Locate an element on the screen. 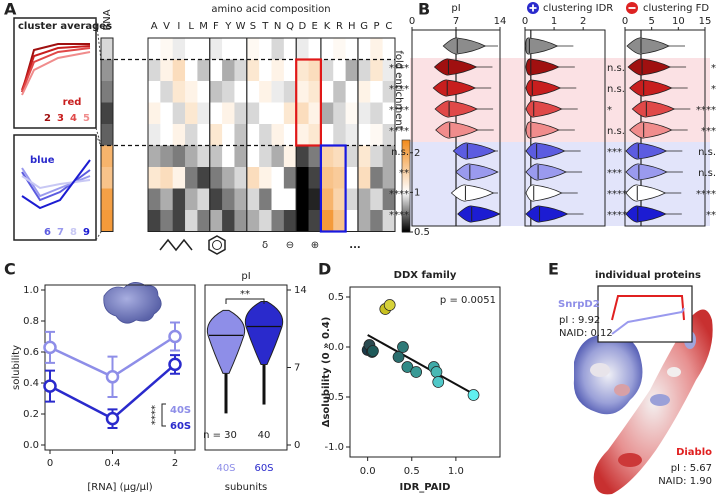 The height and width of the screenshot is (498, 720). x-tick-label: 0 is located at coordinates (525, 21).